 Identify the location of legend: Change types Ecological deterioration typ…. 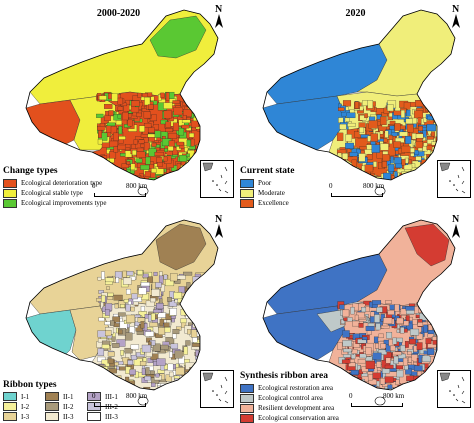
(55, 187).